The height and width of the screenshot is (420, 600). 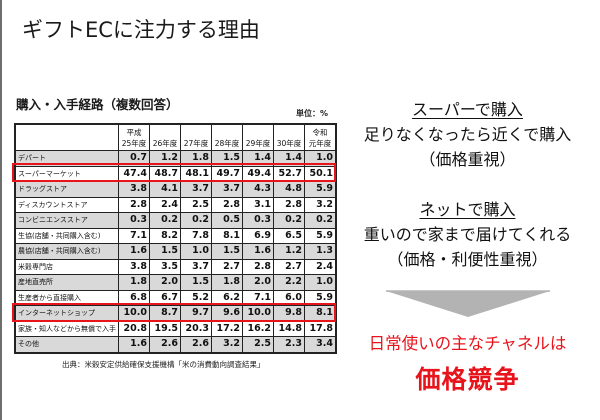 What do you see at coordinates (467, 259) in the screenshot?
I see `net-note: （価格・利便性重視）` at bounding box center [467, 259].